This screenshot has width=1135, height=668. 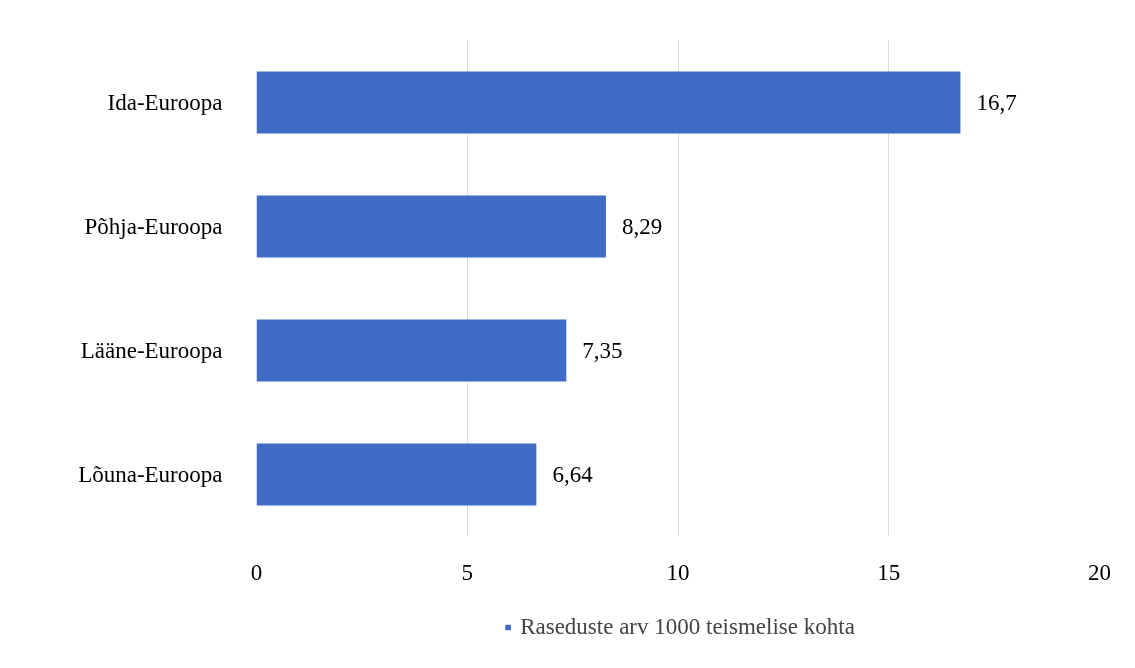 What do you see at coordinates (642, 226) in the screenshot?
I see `data-label: 8,29` at bounding box center [642, 226].